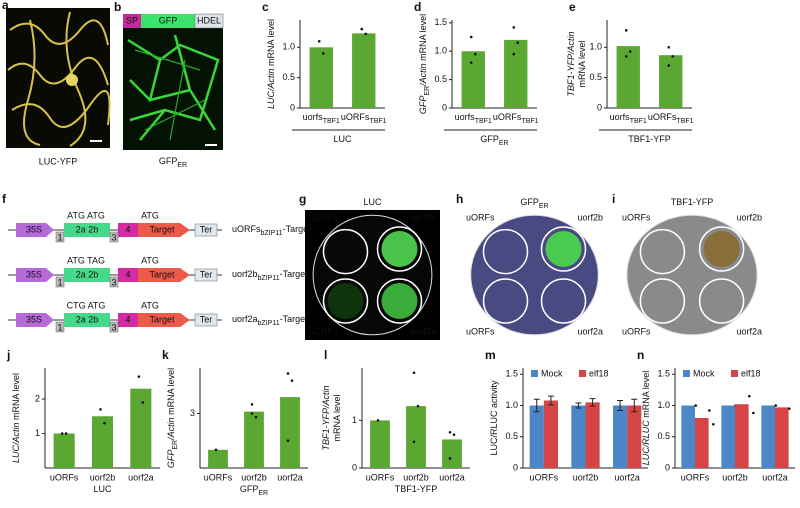  I want to click on legend-label: elf18, so click(751, 373).